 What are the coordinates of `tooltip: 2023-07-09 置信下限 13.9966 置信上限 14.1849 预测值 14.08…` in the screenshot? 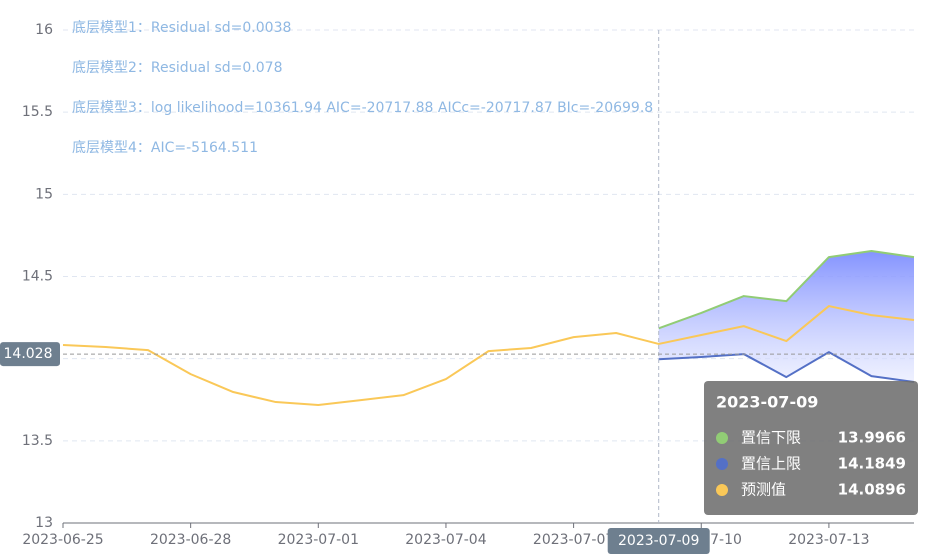 It's located at (811, 448).